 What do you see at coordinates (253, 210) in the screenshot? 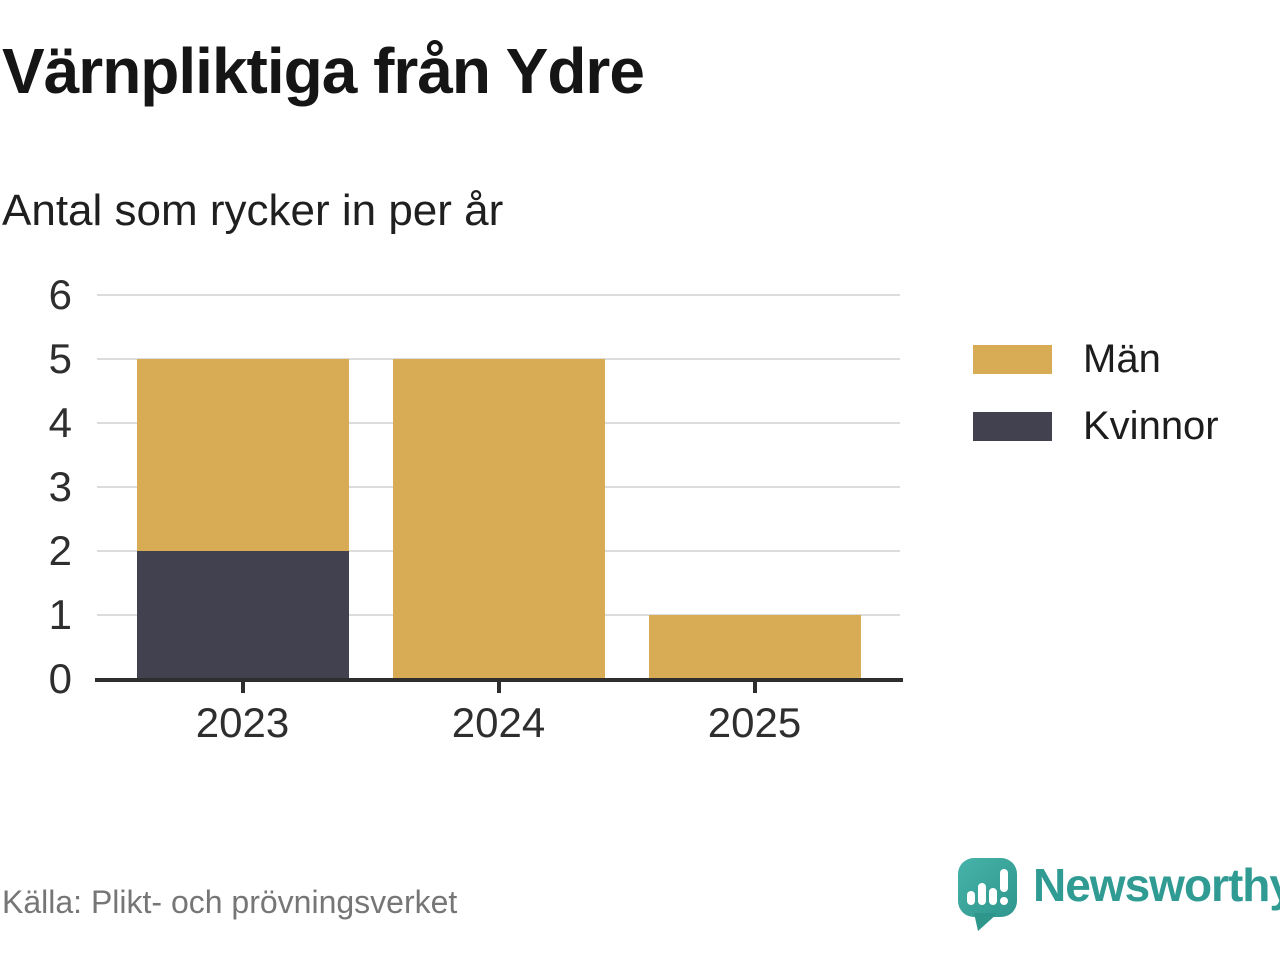
I see `chart-subtitle: Antal som rycker in per år` at bounding box center [253, 210].